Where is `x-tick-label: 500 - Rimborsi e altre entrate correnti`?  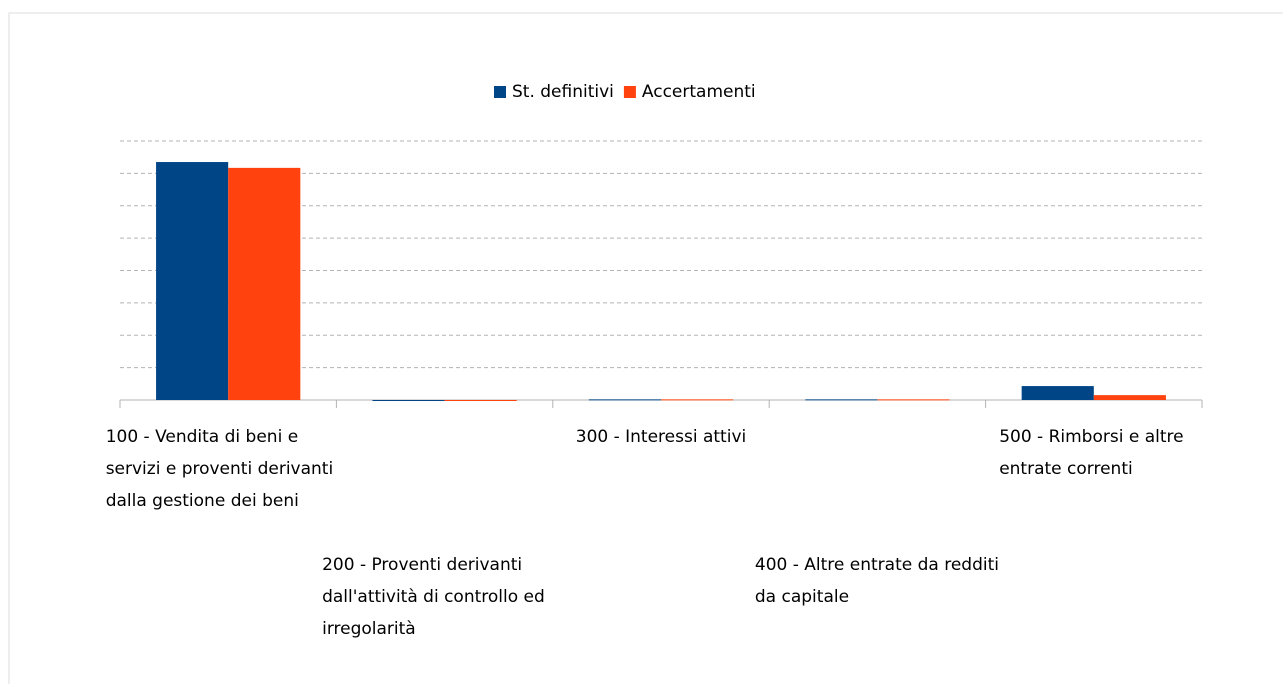 x-tick-label: 500 - Rimborsi e altre entrate correnti is located at coordinates (1091, 453).